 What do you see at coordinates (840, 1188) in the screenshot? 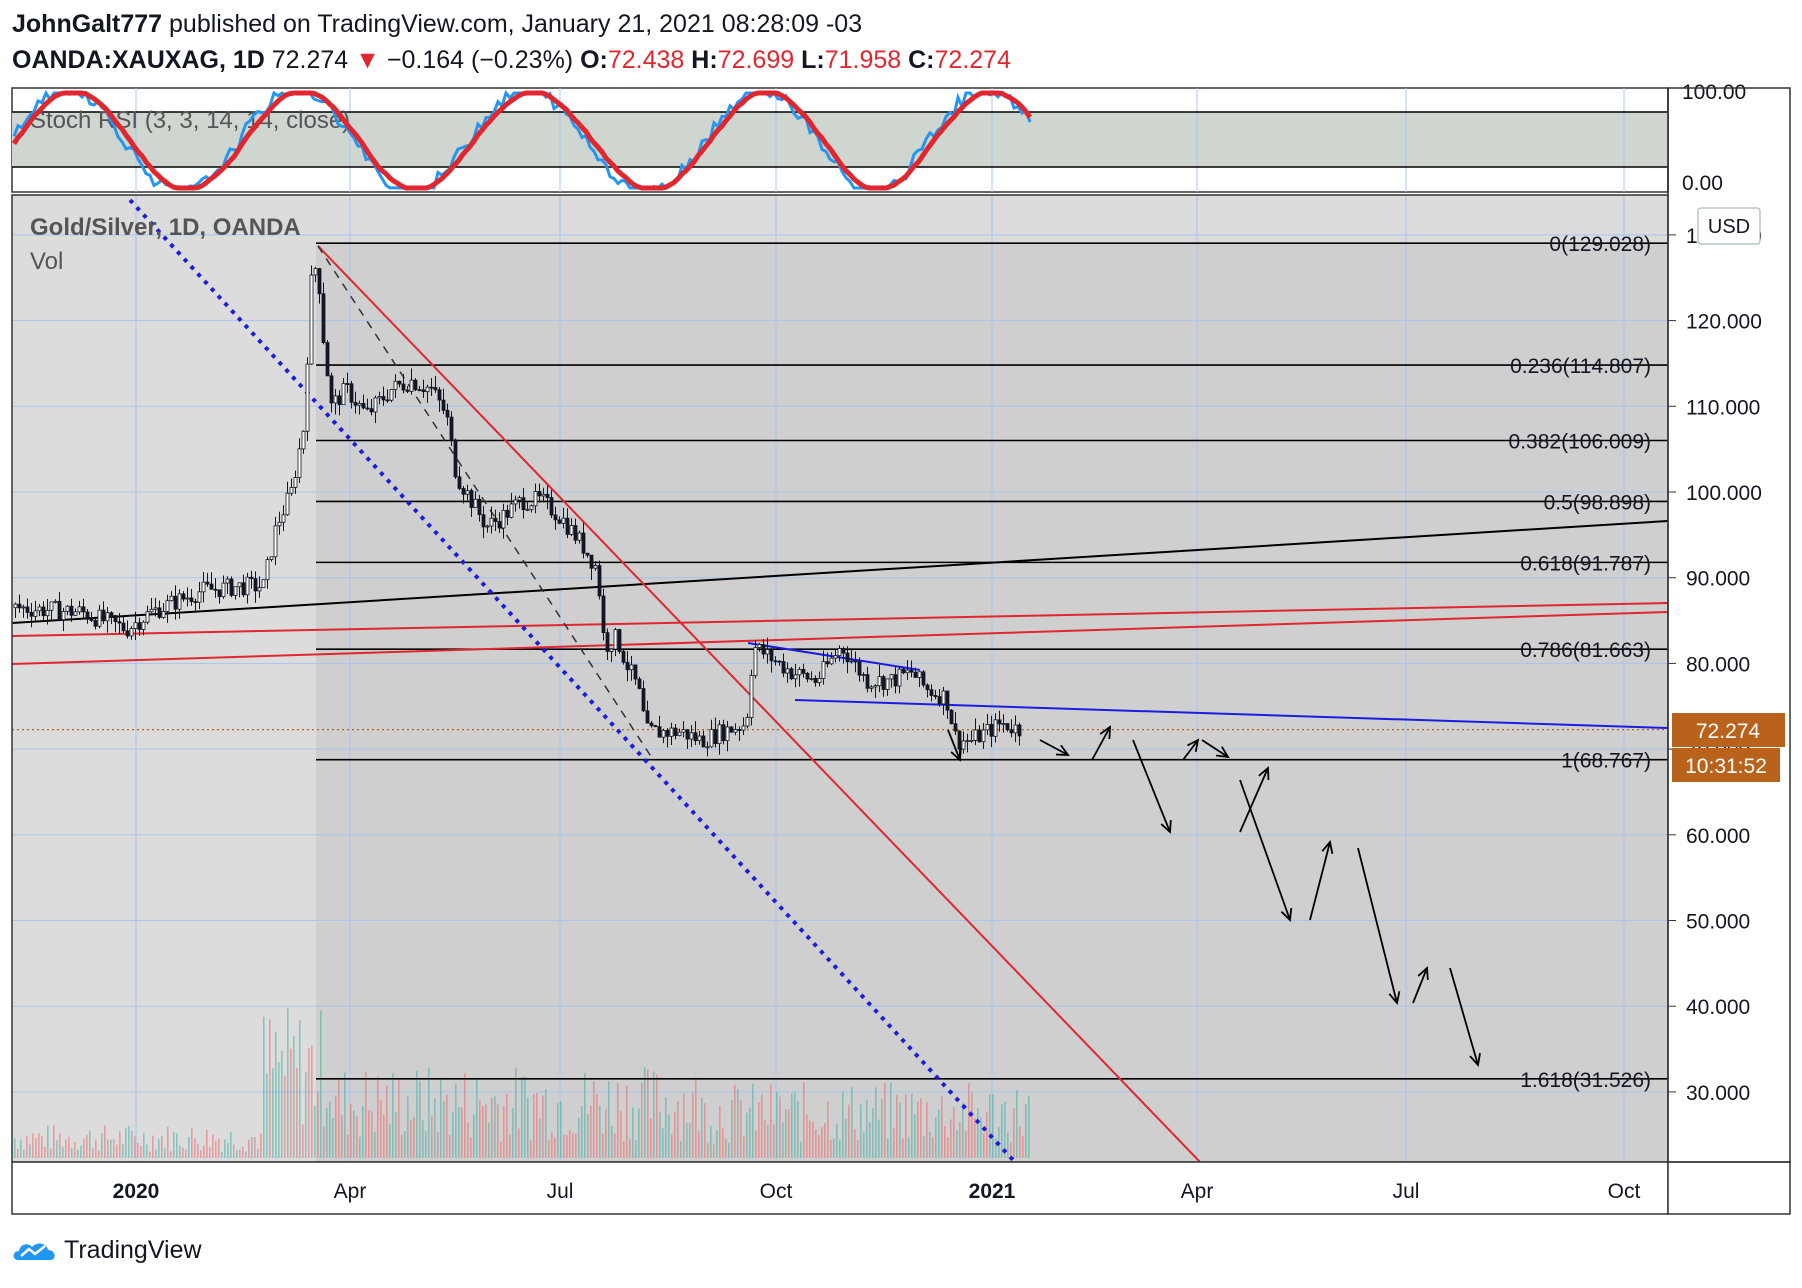
I see `x-axis` at bounding box center [840, 1188].